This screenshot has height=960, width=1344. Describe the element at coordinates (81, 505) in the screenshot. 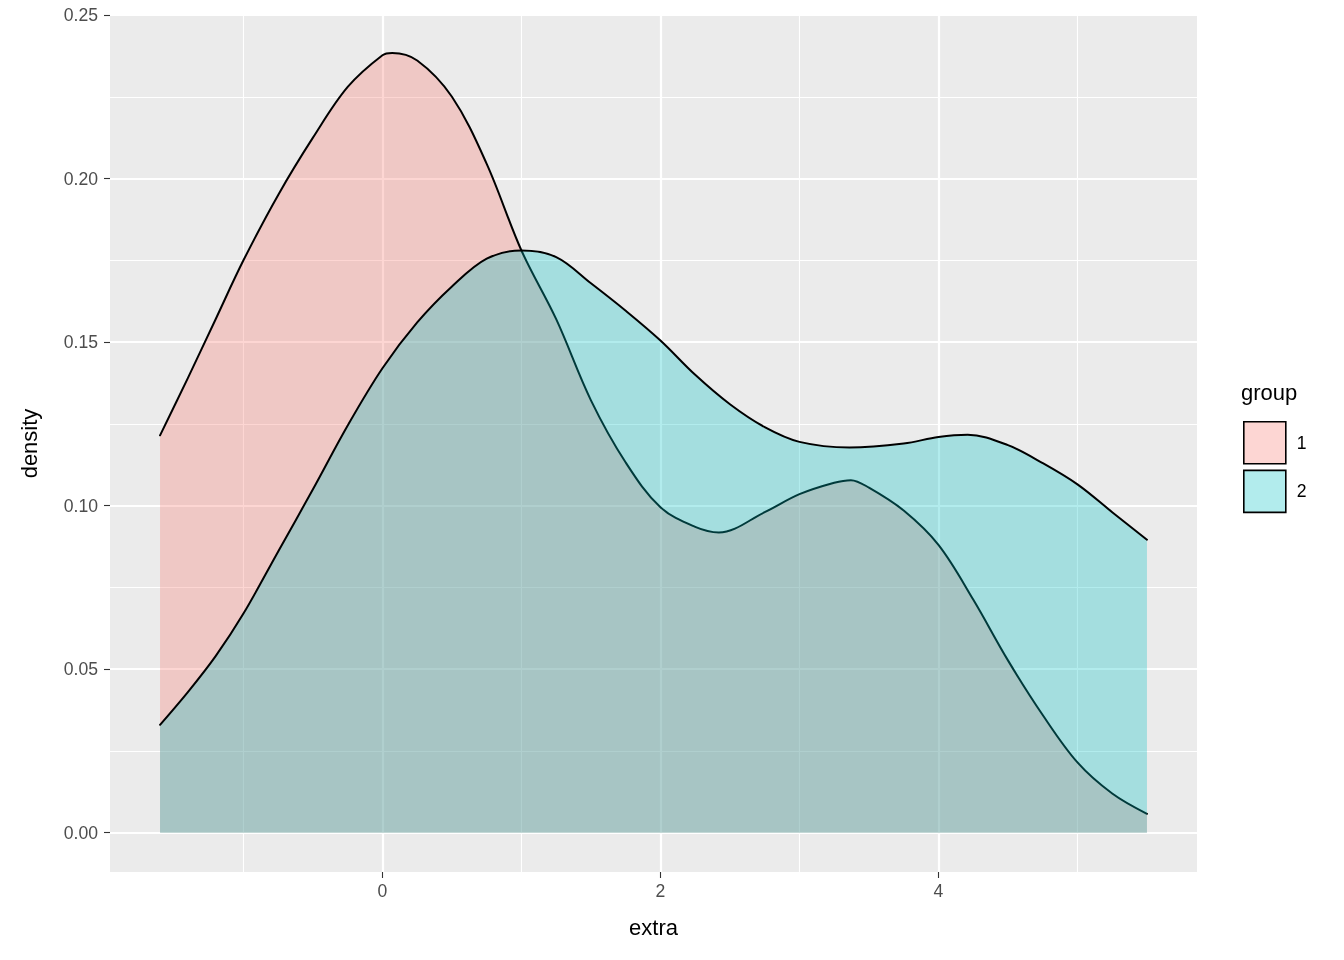

I see `y-tick-label: 0.10` at that location.